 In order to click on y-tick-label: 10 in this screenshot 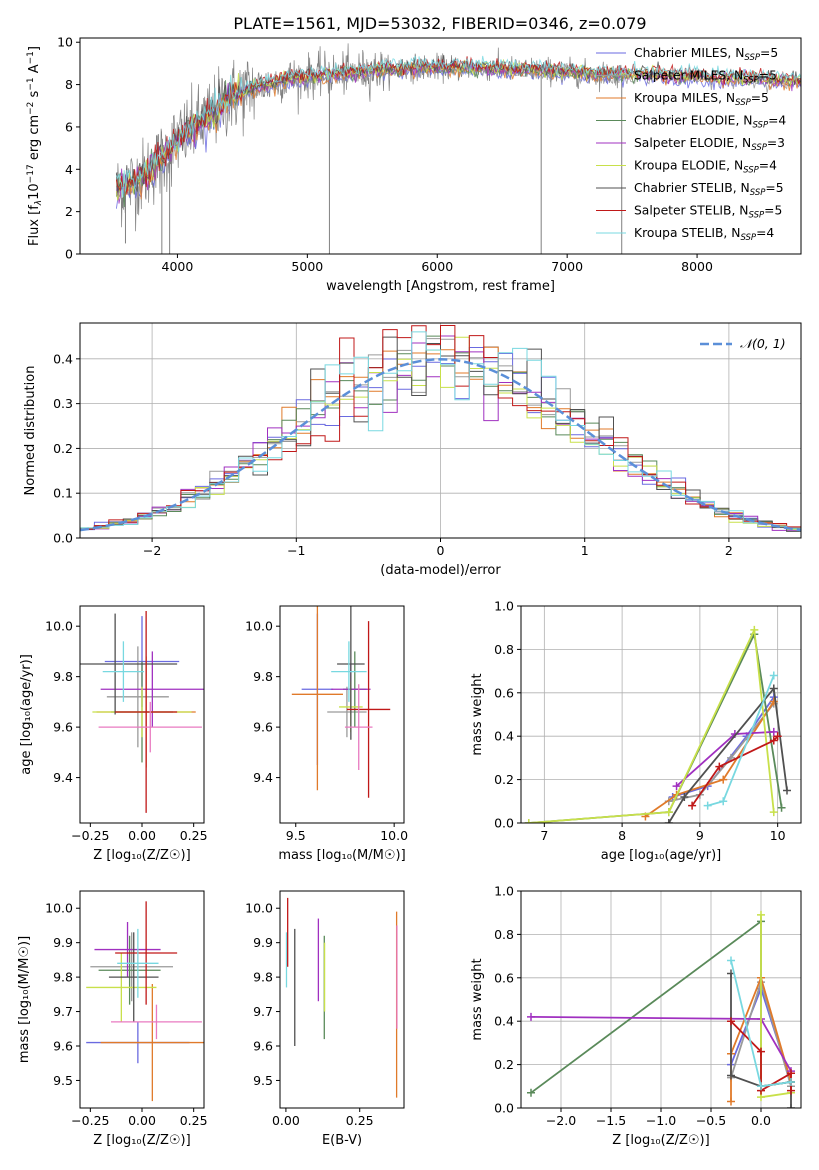, I will do `click(65, 42)`.